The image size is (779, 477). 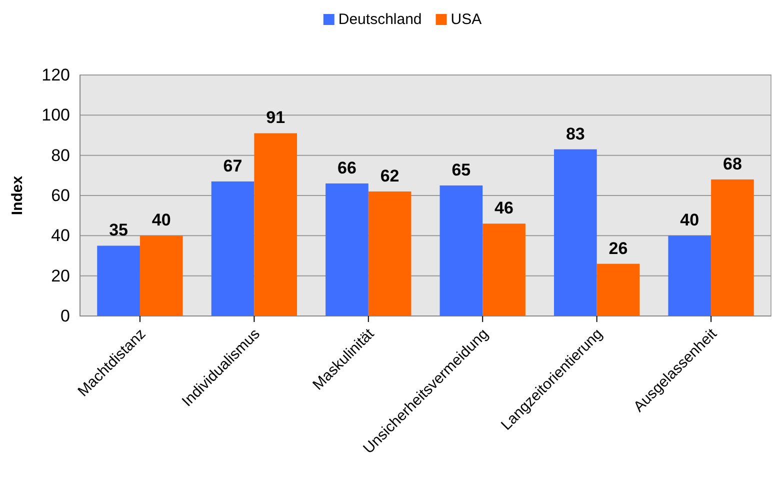 What do you see at coordinates (60, 155) in the screenshot?
I see `y-tick-label: 80` at bounding box center [60, 155].